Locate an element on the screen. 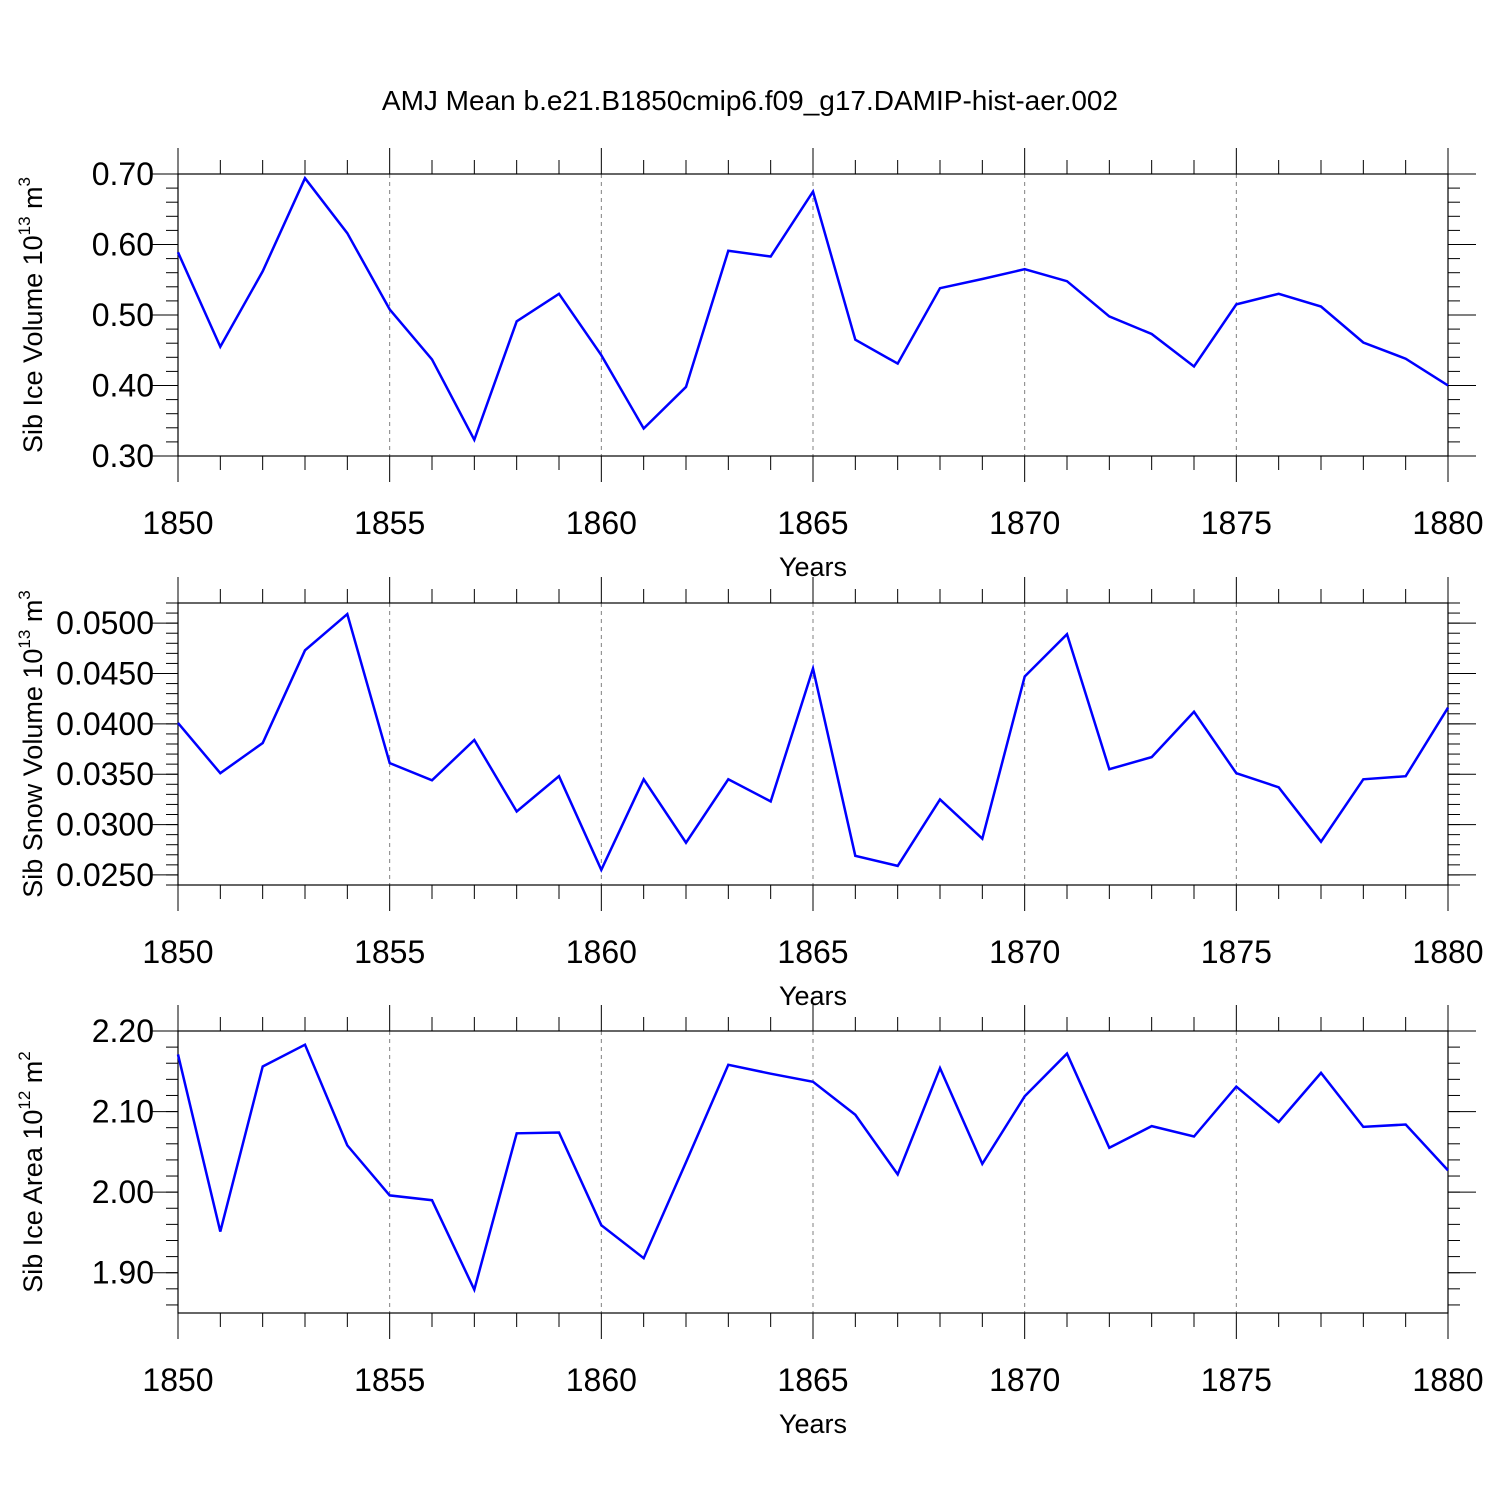 The height and width of the screenshot is (1500, 1500). y-tick-label: 0.0500 is located at coordinates (105, 623).